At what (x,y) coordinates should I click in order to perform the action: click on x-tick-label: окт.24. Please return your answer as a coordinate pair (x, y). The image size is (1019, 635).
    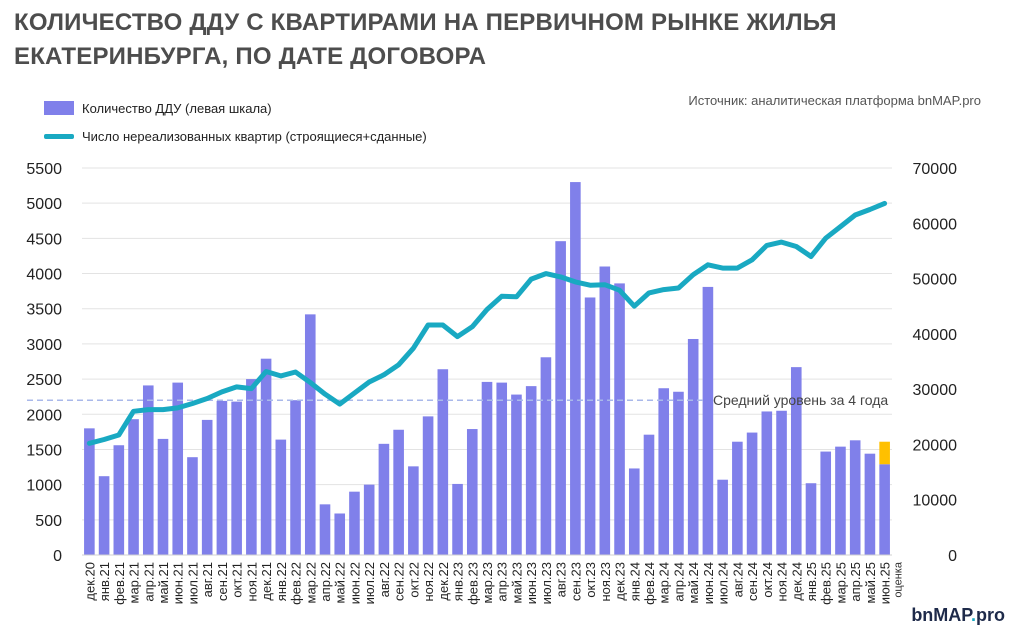
    Looking at the image, I should click on (767, 580).